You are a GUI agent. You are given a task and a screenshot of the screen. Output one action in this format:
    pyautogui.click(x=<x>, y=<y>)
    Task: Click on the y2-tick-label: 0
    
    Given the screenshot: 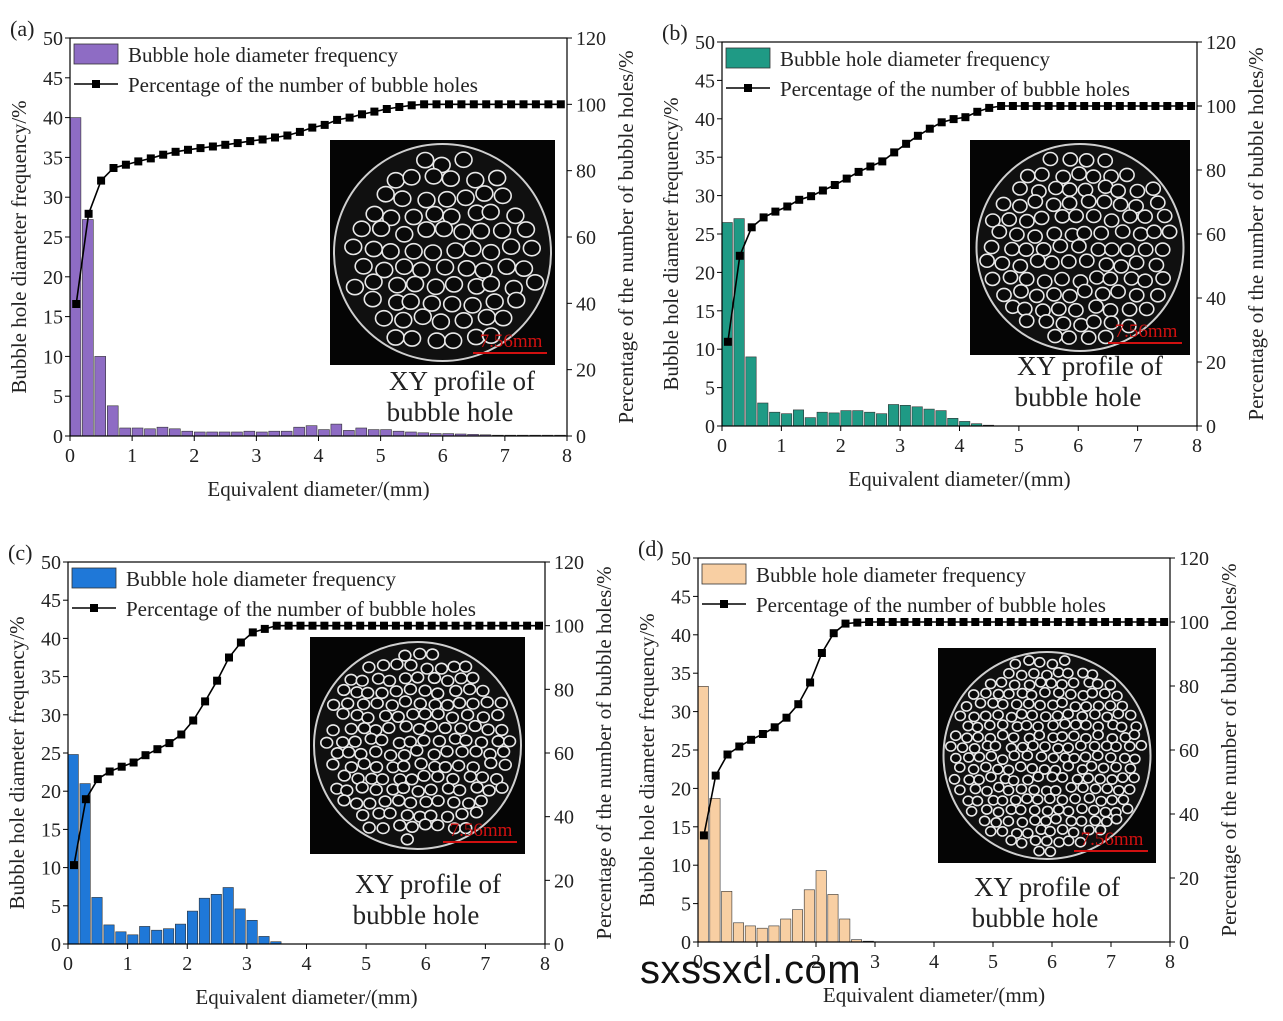 What is the action you would take?
    pyautogui.click(x=1184, y=943)
    